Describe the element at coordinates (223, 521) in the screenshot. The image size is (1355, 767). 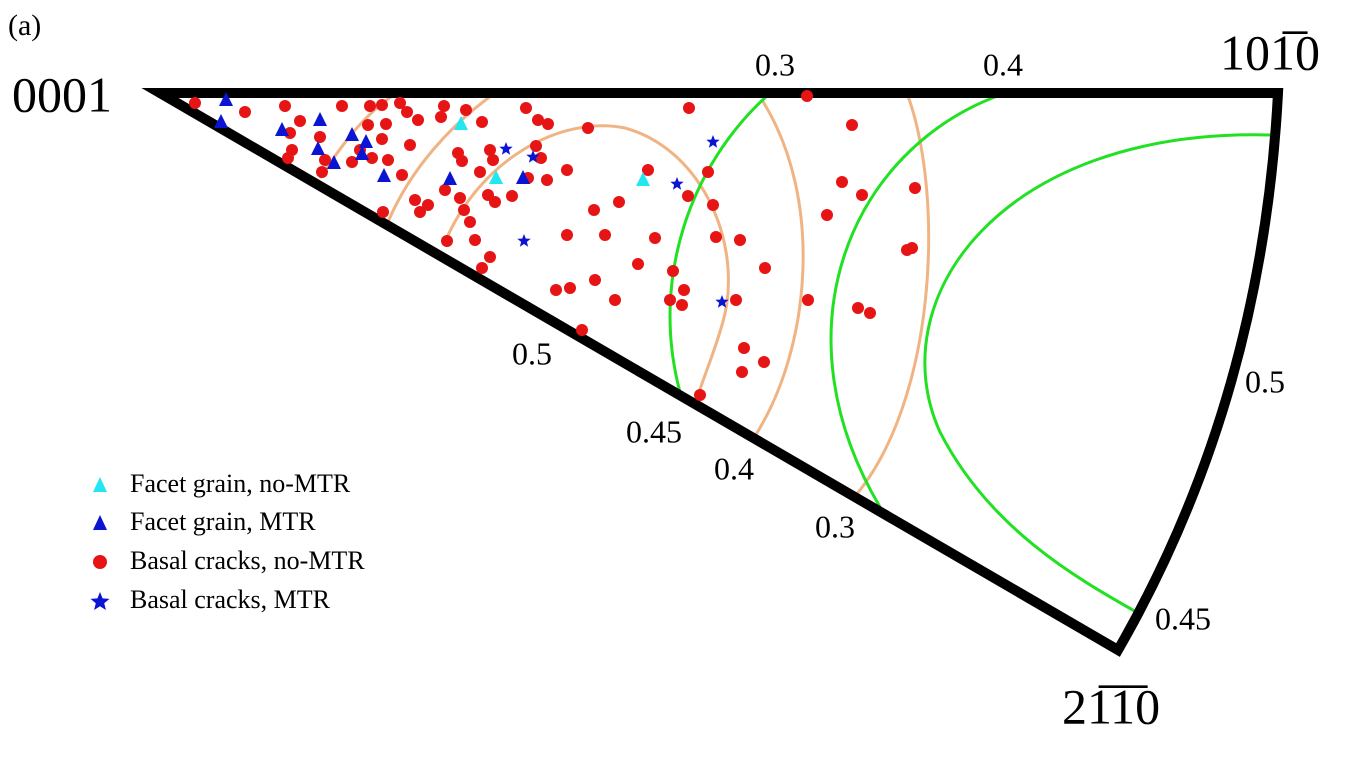
I see `legend-label: Facet grain, MTR` at that location.